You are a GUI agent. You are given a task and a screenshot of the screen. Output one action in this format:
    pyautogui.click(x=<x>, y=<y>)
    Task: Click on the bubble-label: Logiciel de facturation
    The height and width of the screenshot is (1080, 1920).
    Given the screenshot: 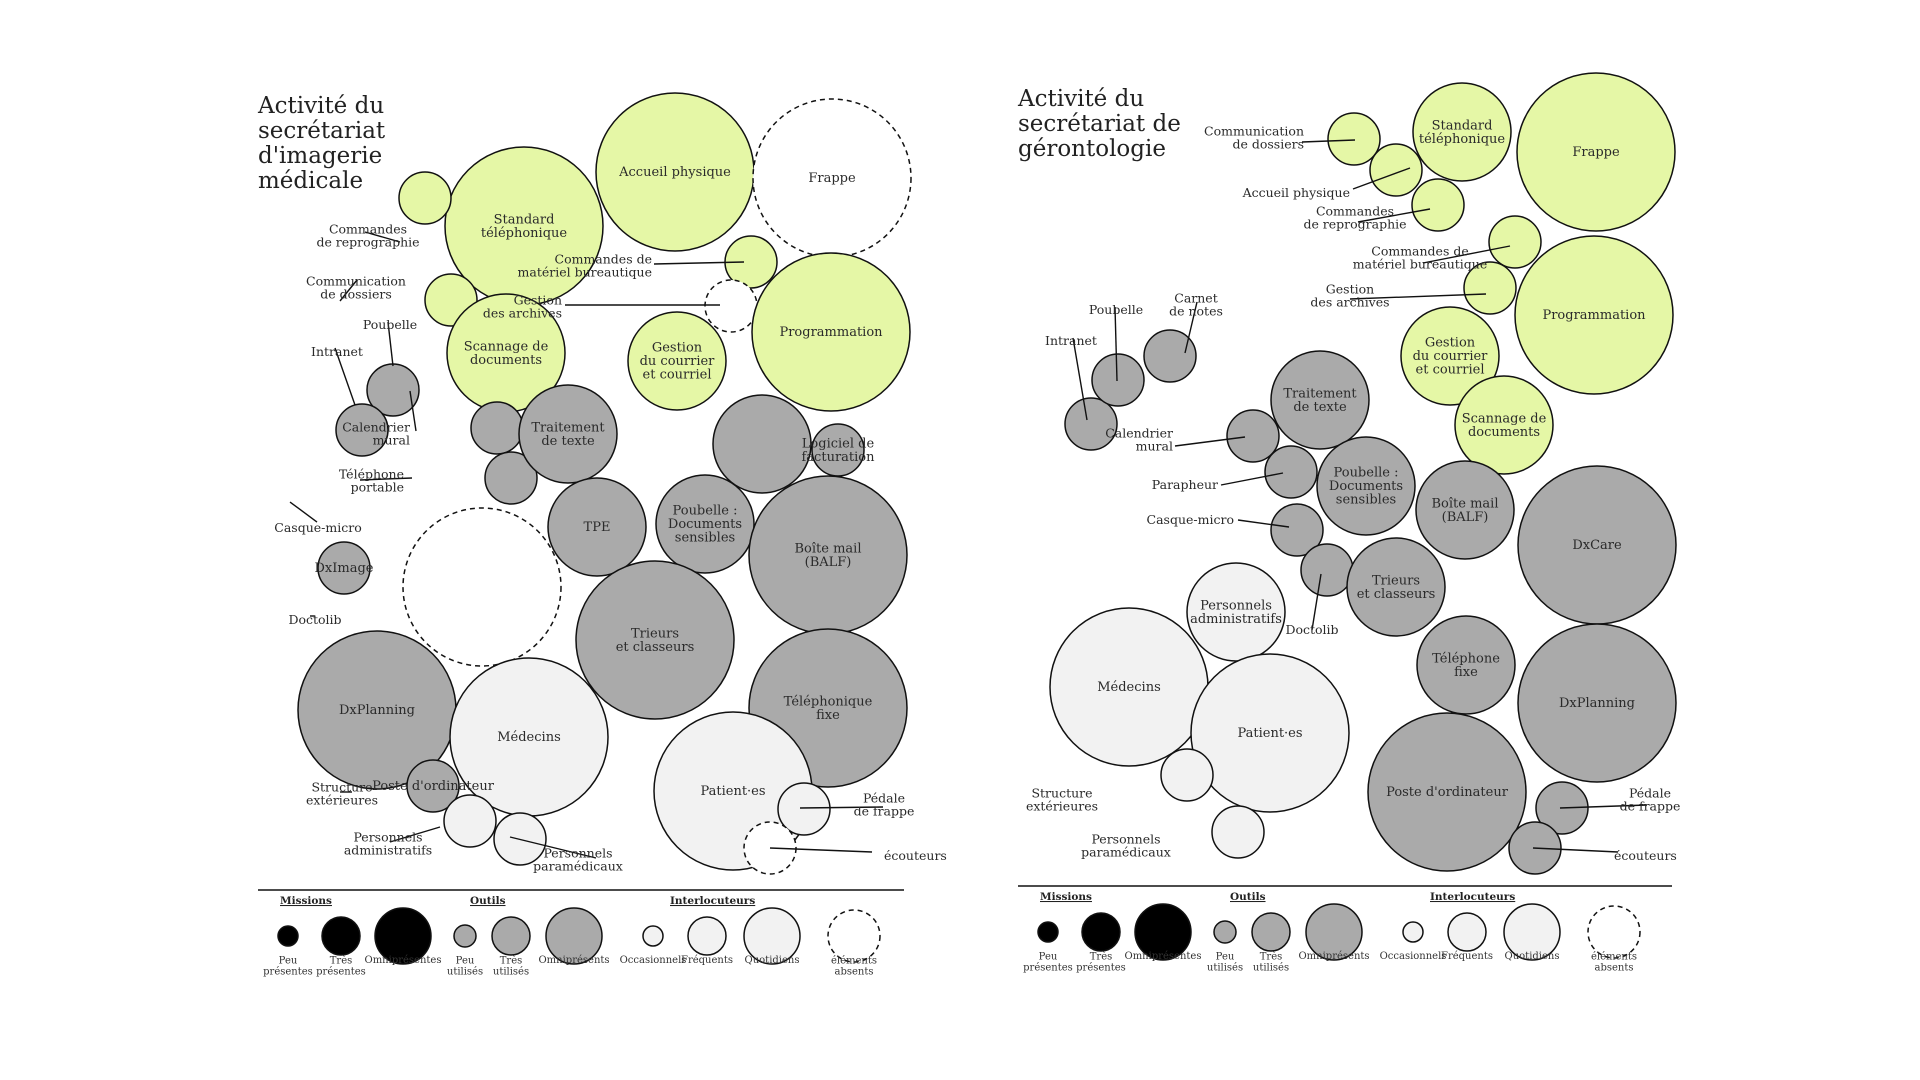 What is the action you would take?
    pyautogui.click(x=839, y=450)
    